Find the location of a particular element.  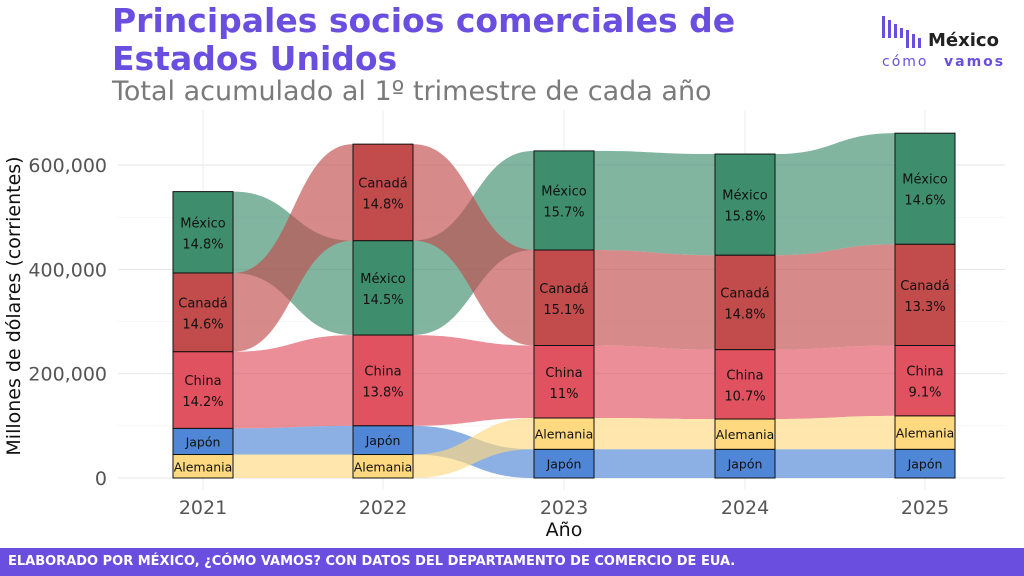

bar-méxico-2025 is located at coordinates (925, 188).